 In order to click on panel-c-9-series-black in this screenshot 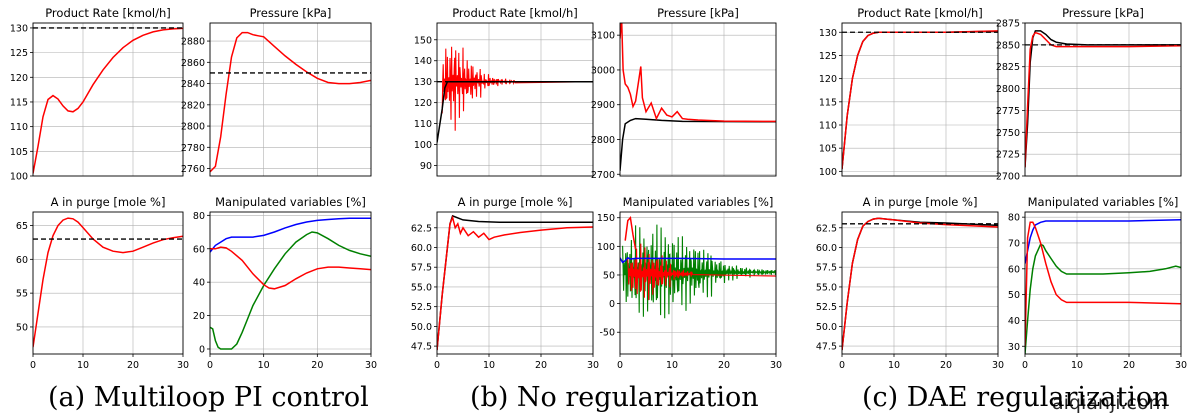, I will do `click(1103, 99)`.